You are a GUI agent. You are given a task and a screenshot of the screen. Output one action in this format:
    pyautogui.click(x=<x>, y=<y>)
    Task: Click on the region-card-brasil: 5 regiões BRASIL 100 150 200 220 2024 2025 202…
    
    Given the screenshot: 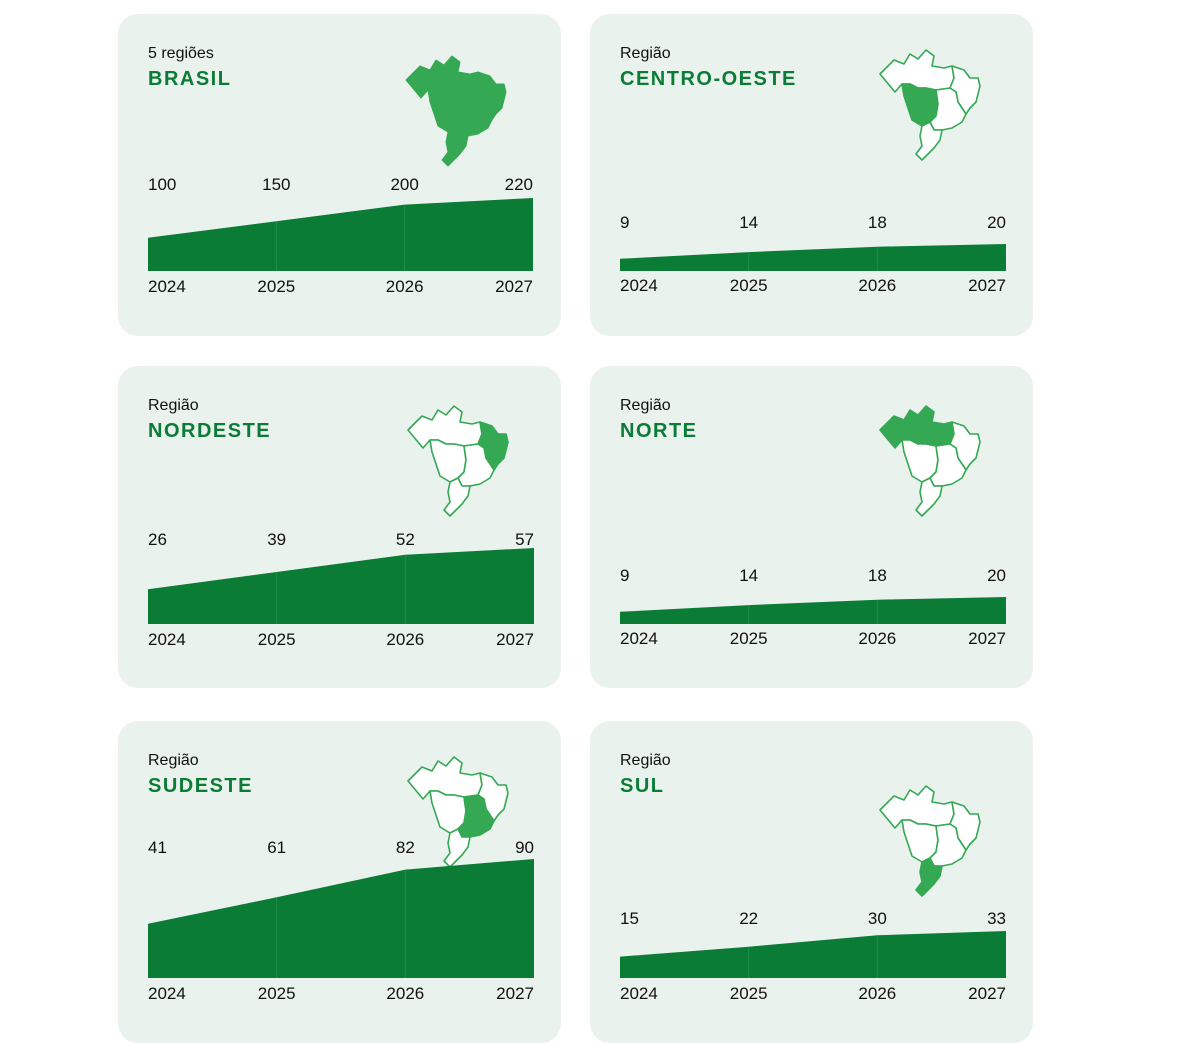 What is the action you would take?
    pyautogui.click(x=339, y=175)
    